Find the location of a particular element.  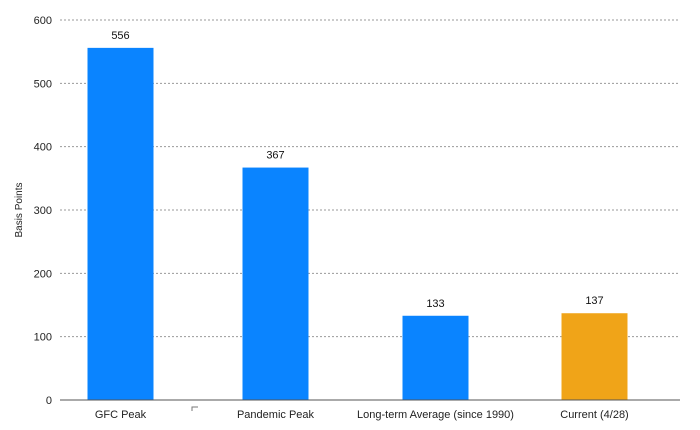

data-label-1: 367 is located at coordinates (275, 156).